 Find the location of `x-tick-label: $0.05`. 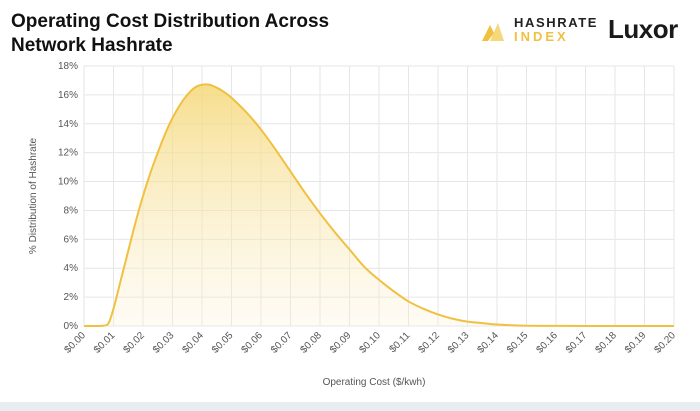

x-tick-label: $0.05 is located at coordinates (223, 343).